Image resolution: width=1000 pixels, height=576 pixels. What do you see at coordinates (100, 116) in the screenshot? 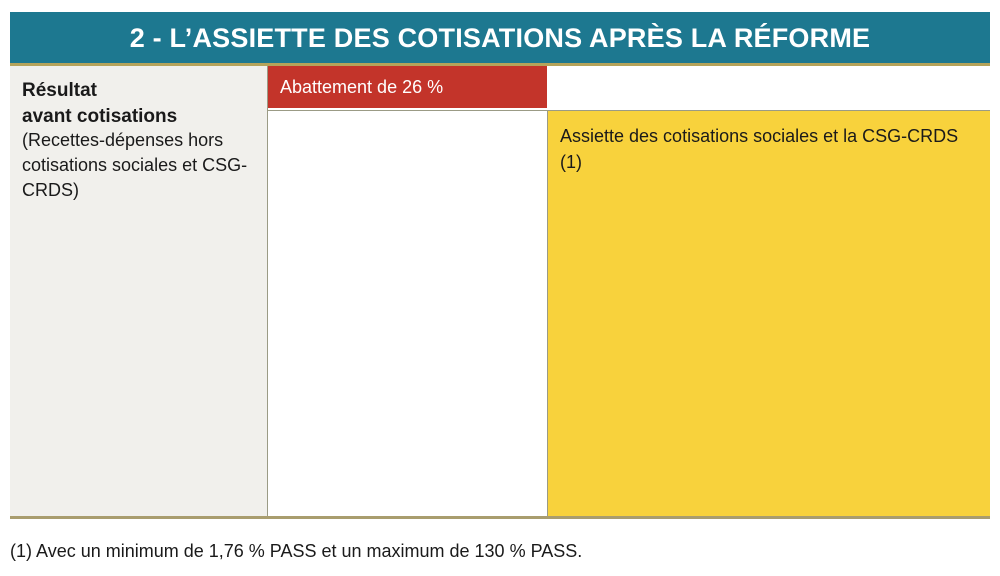
I see `result-heading: avant cotisations` at bounding box center [100, 116].